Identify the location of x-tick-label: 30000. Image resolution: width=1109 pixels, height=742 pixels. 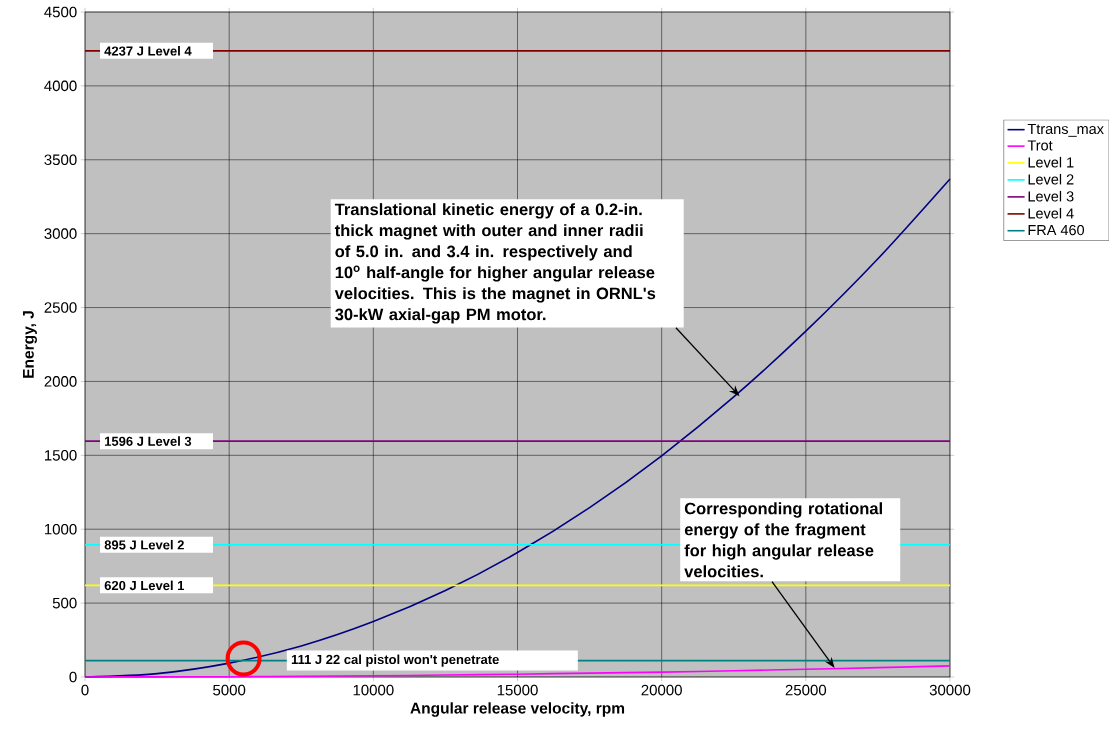
(950, 690).